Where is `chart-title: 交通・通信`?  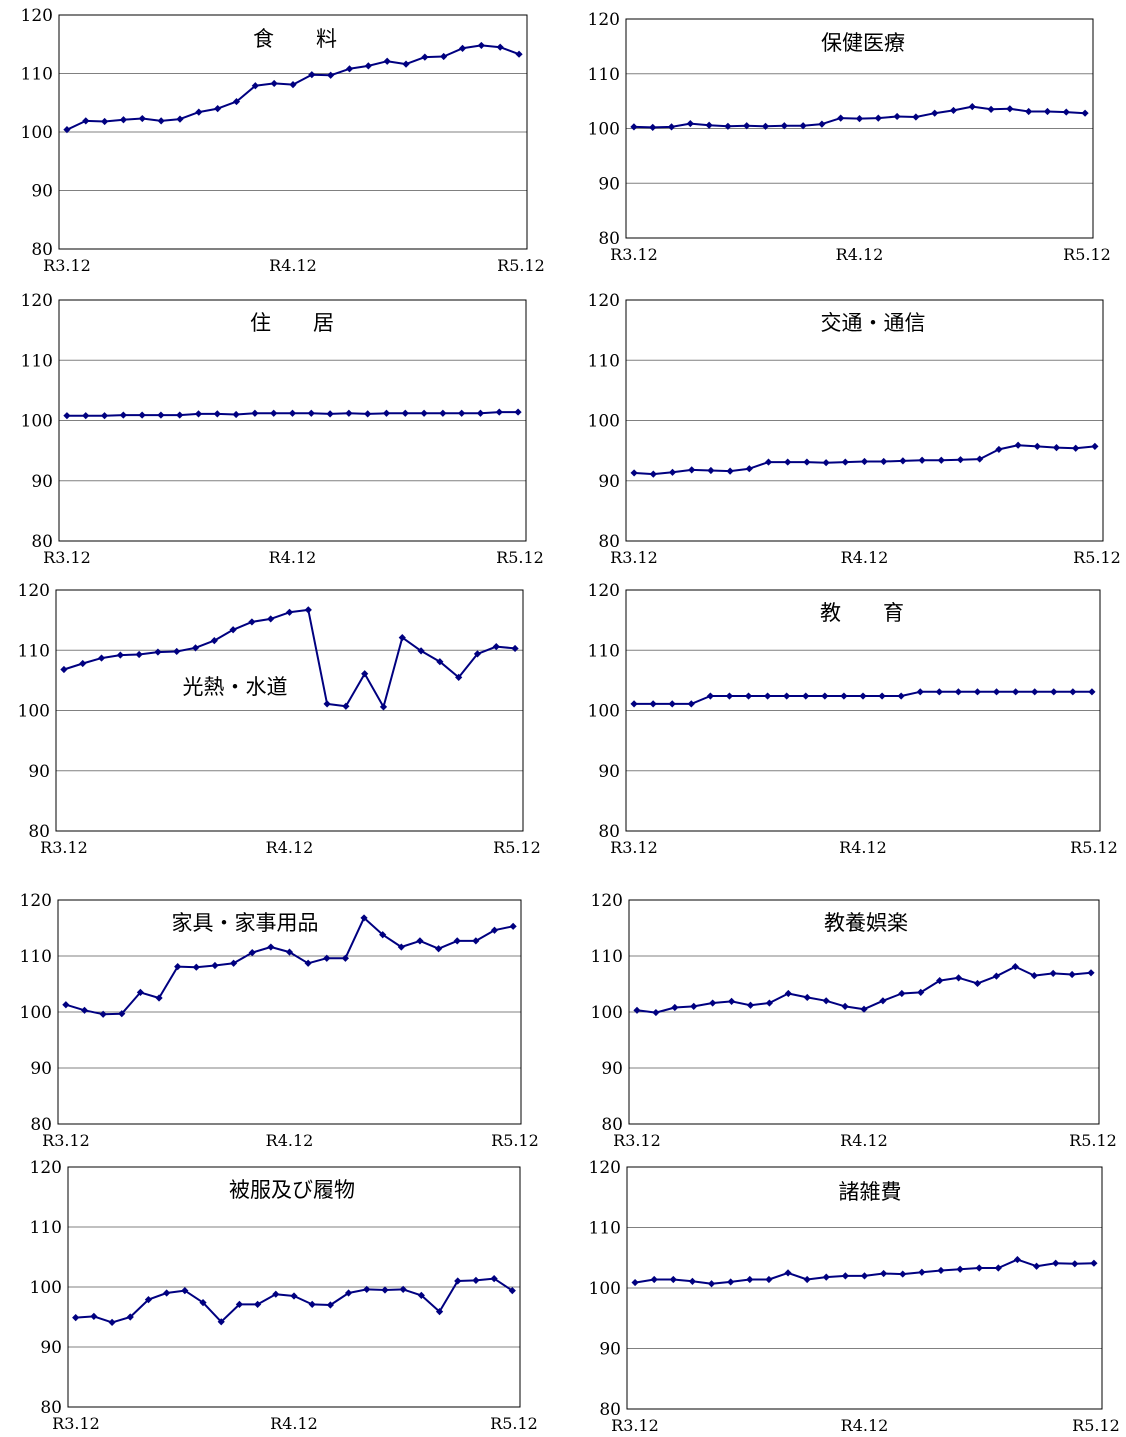 chart-title: 交通・通信 is located at coordinates (873, 323).